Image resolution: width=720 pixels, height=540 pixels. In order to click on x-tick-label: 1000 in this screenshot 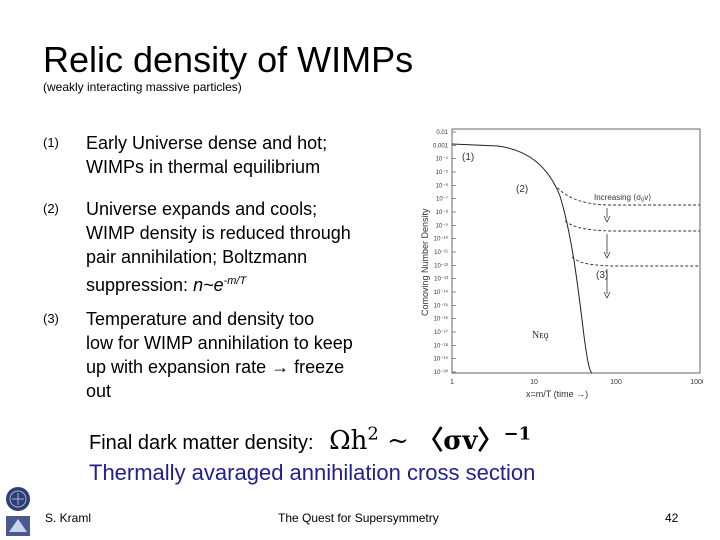, I will do `click(696, 382)`.